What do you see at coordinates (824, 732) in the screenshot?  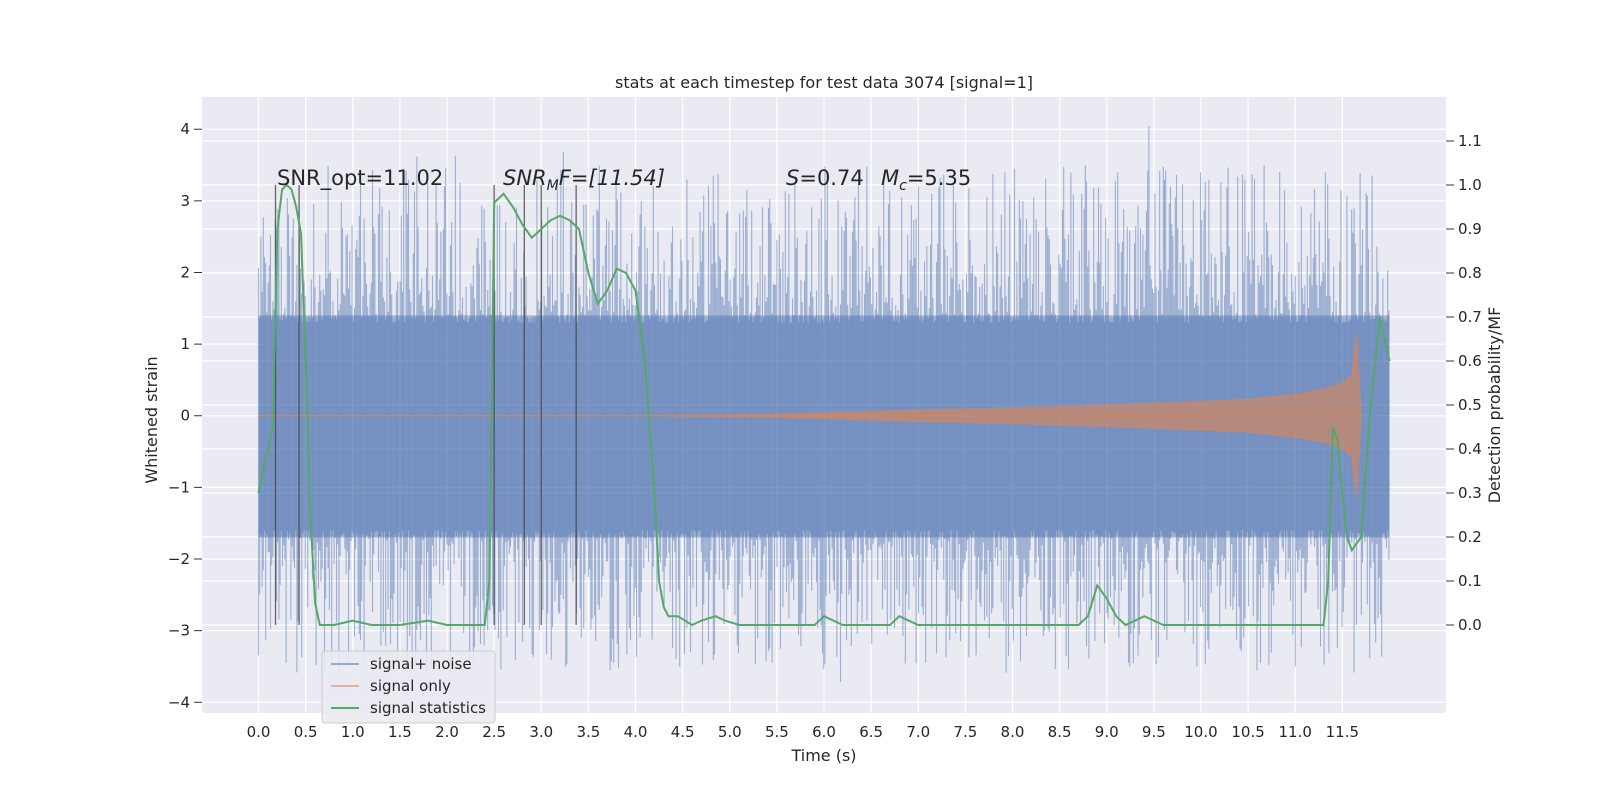 I see `x-tick-label: 6.0` at bounding box center [824, 732].